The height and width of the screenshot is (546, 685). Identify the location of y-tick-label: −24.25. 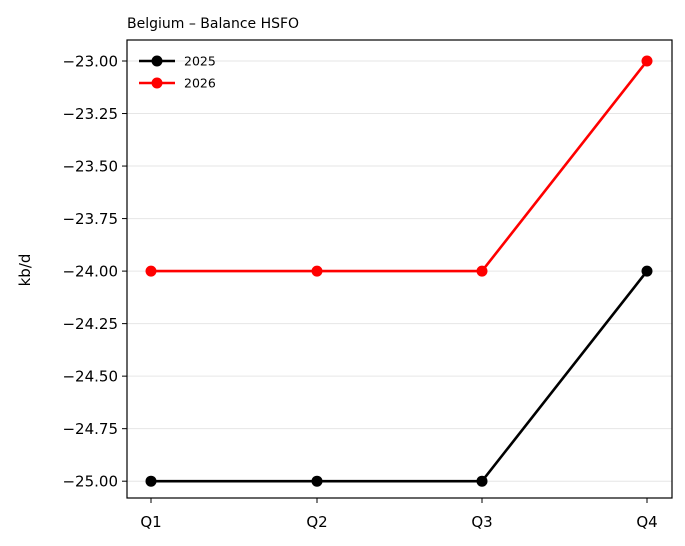
(90, 324).